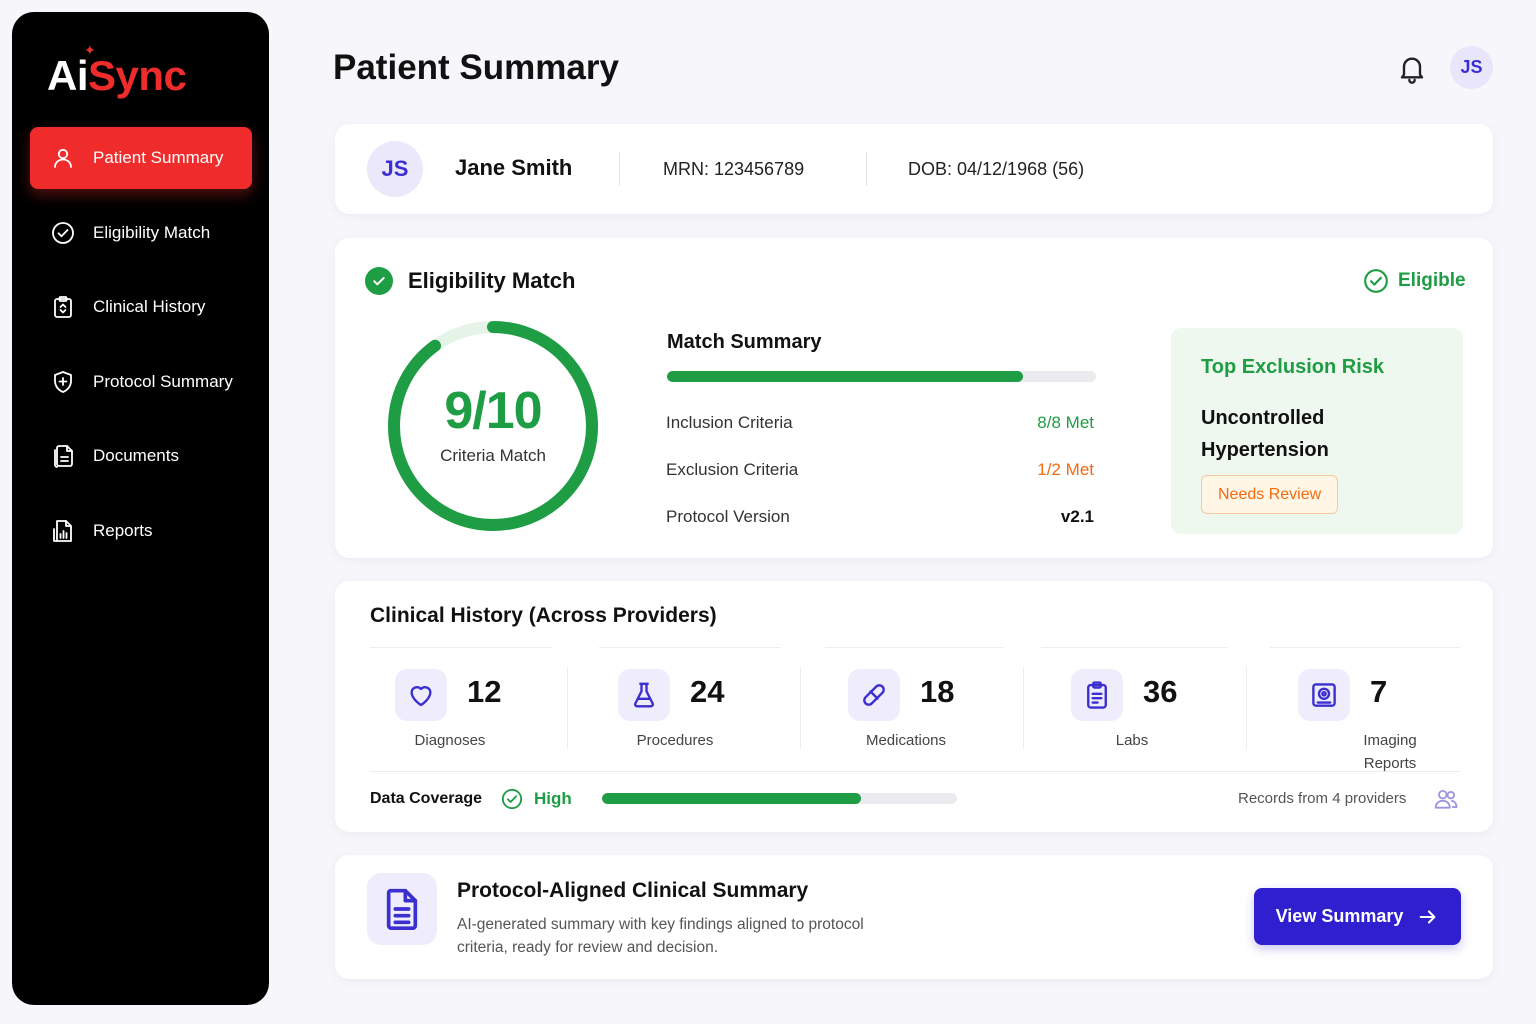 The height and width of the screenshot is (1024, 1536). I want to click on stat-value: 12, so click(484, 691).